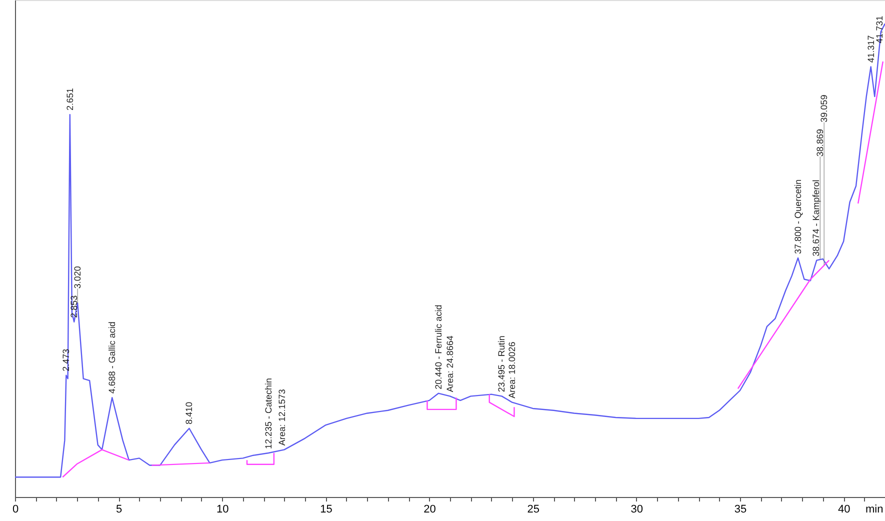  Describe the element at coordinates (326, 510) in the screenshot. I see `x-tick-label: 15` at that location.